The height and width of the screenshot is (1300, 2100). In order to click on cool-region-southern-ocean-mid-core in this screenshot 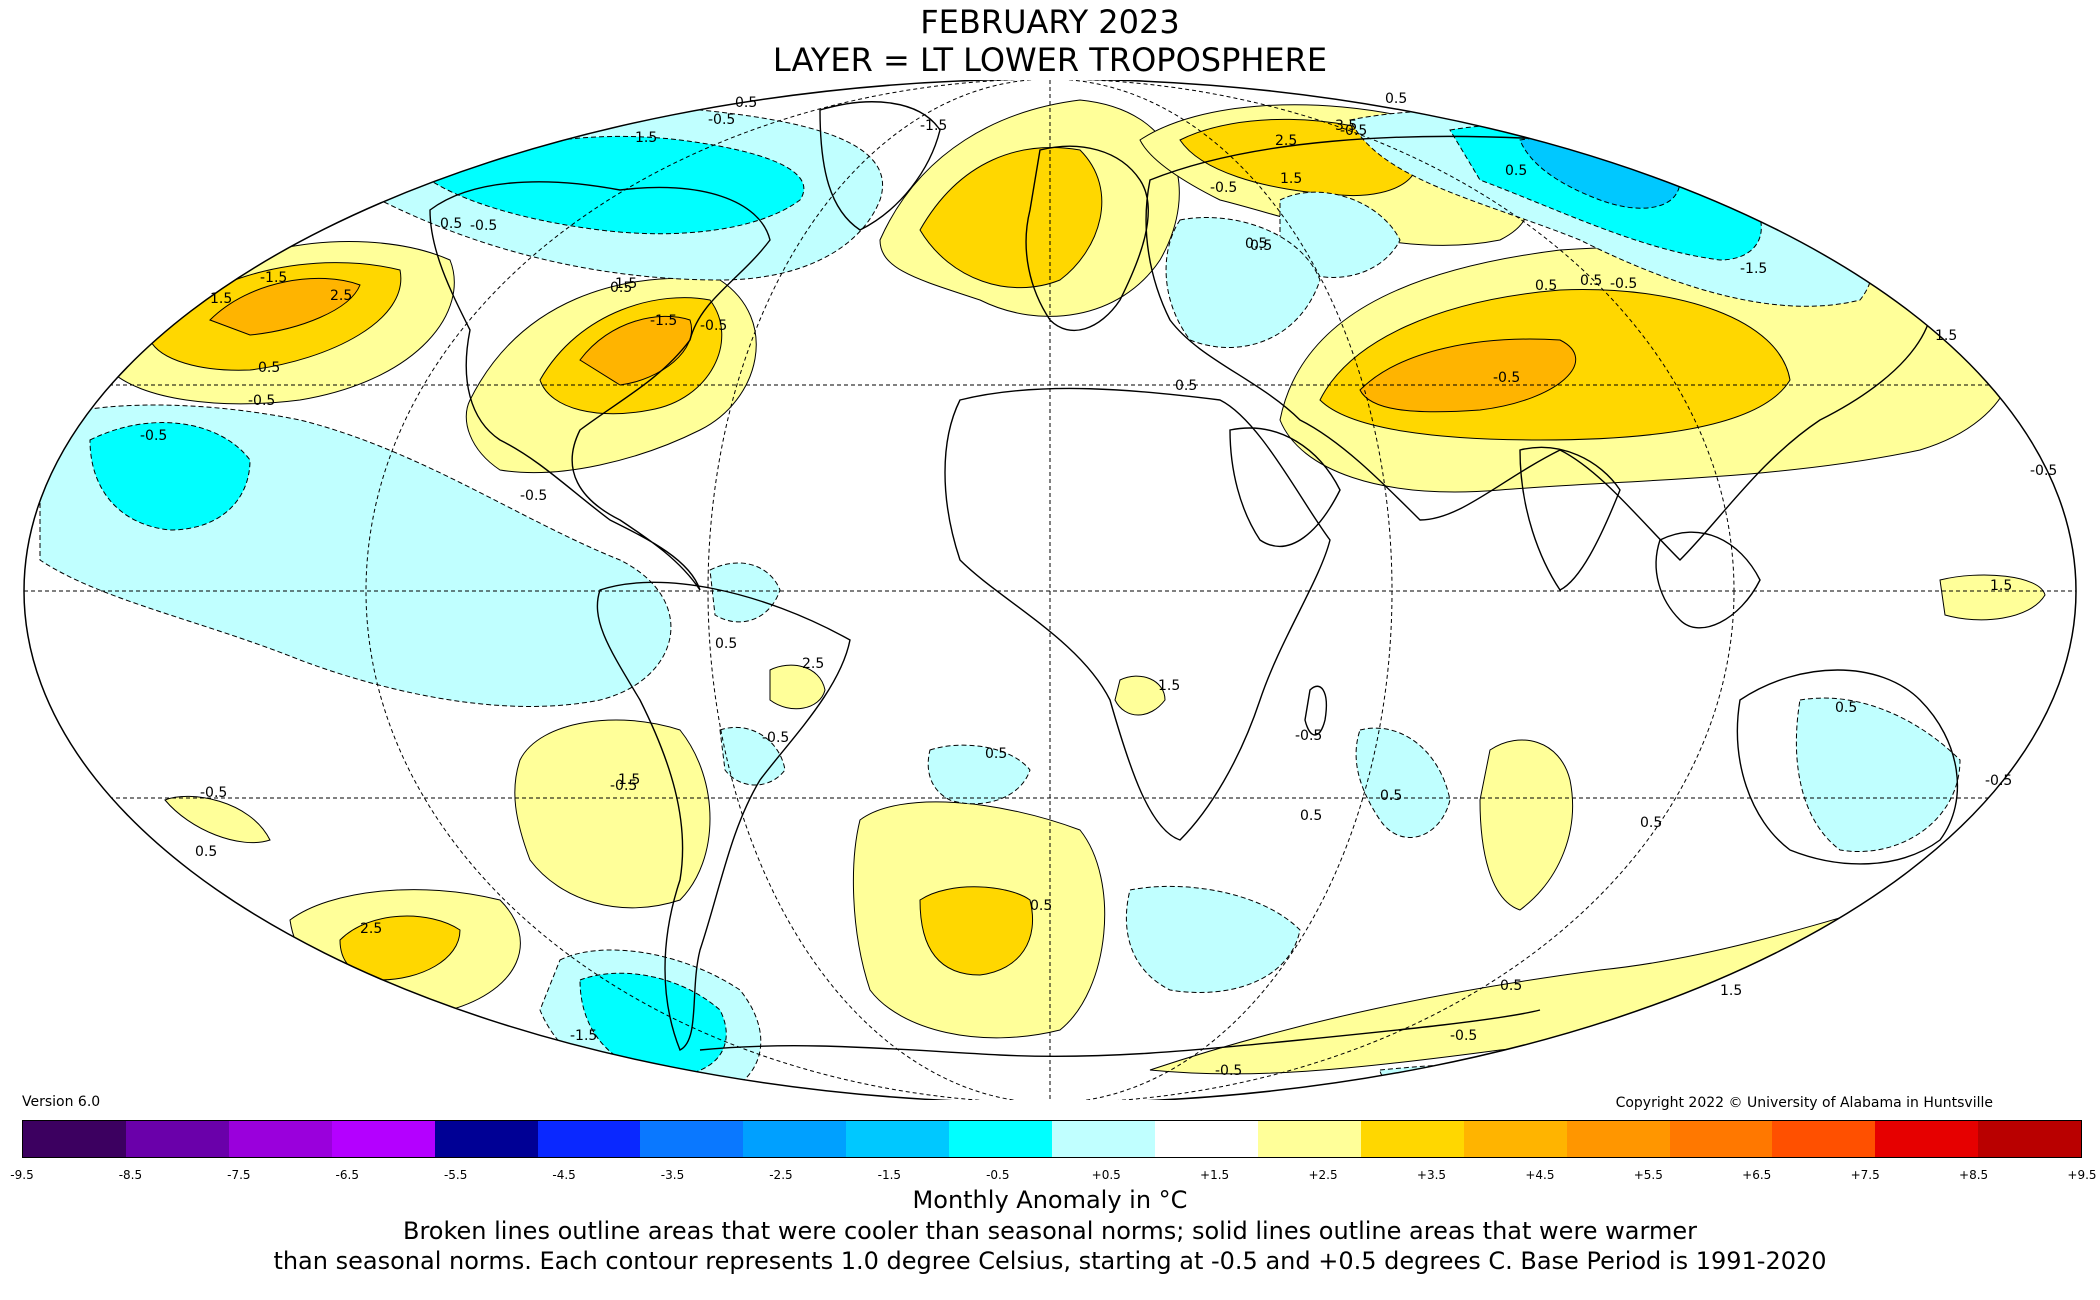, I will do `click(653, 1024)`.